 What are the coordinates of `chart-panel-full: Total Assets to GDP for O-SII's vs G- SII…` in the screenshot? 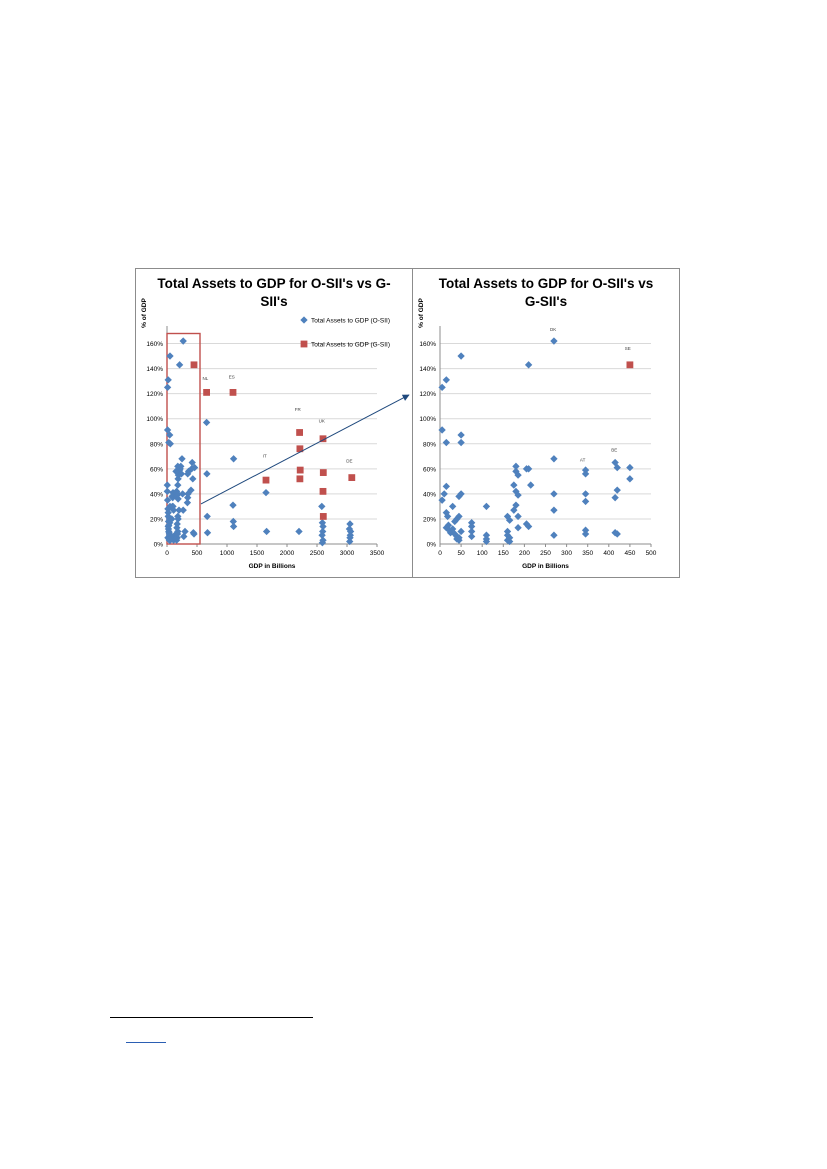 It's located at (274, 423).